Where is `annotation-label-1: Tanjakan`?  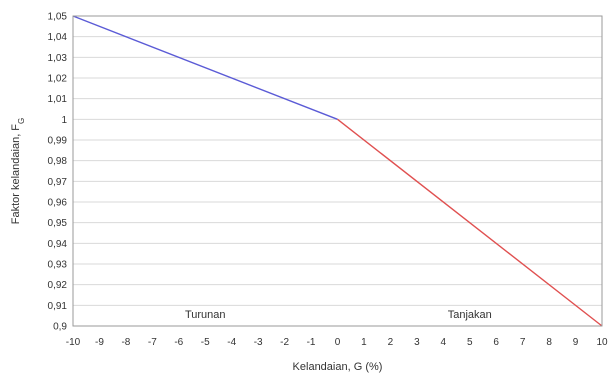 annotation-label-1: Tanjakan is located at coordinates (470, 315).